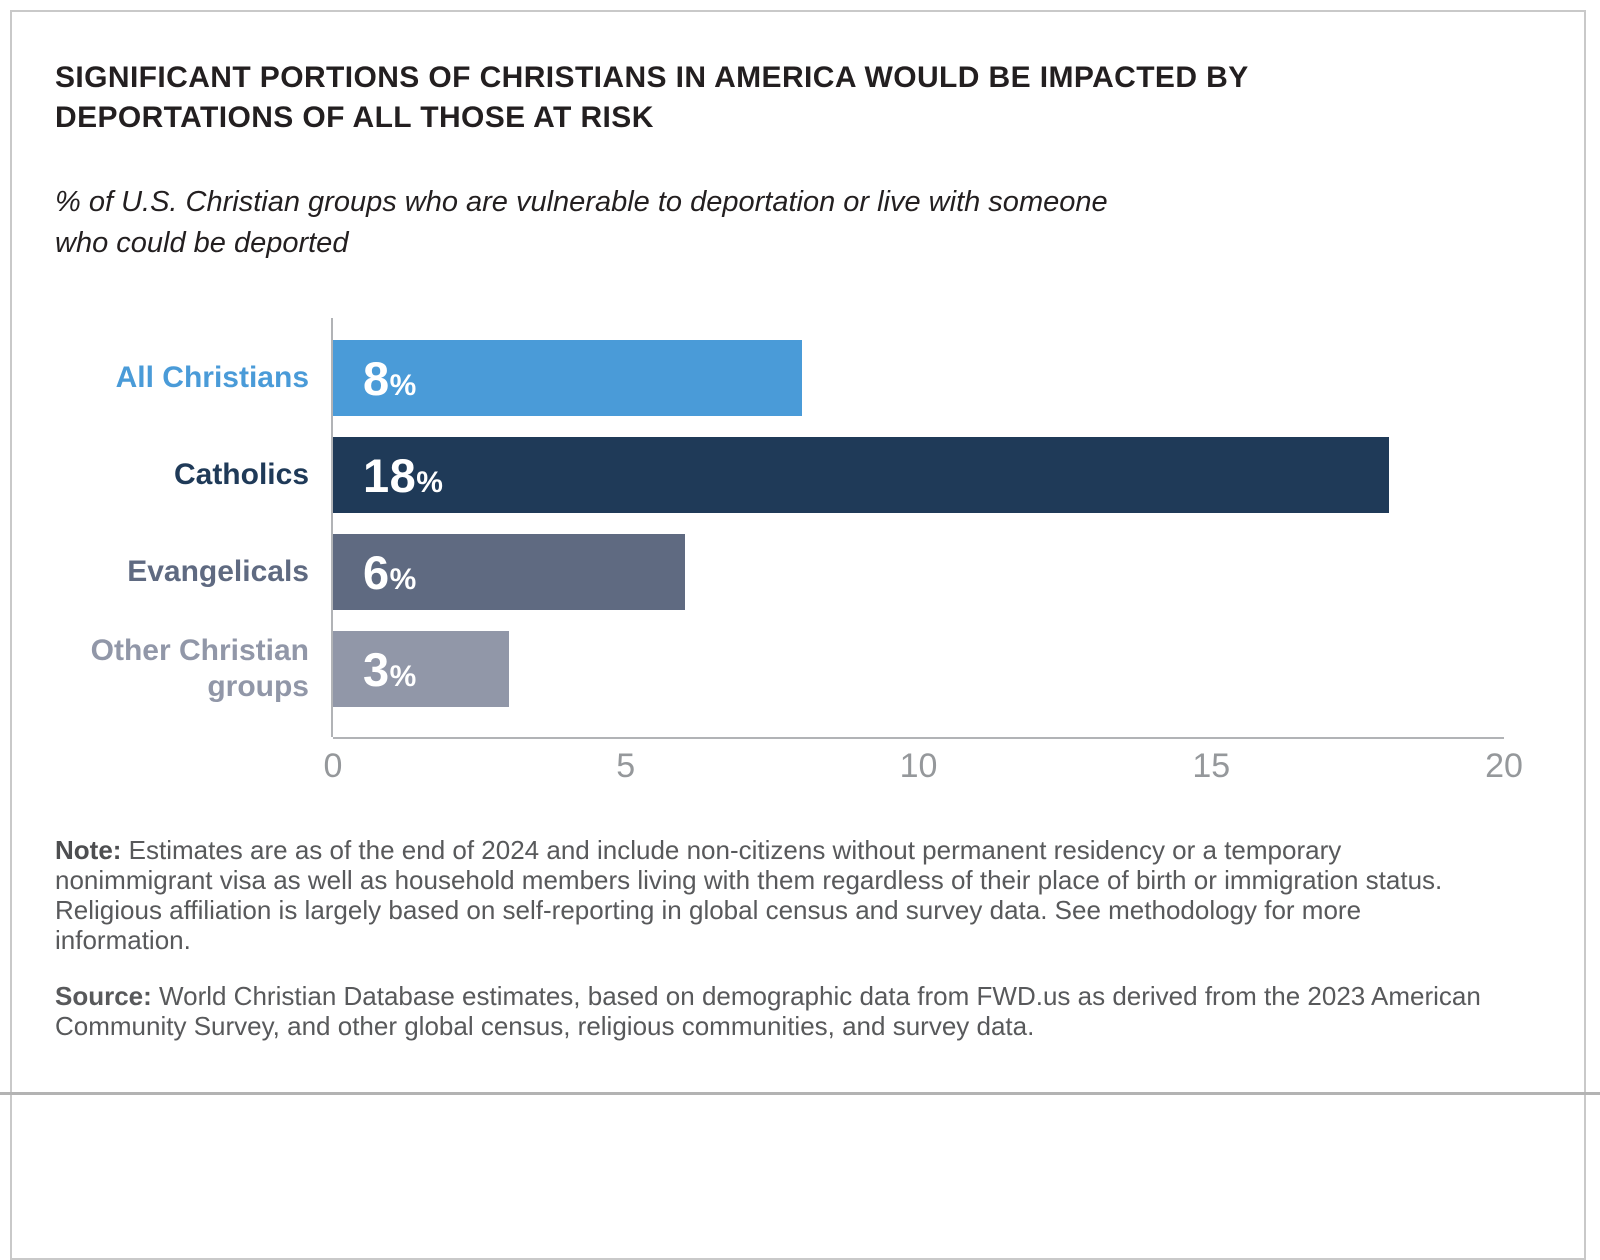 Image resolution: width=1600 pixels, height=1260 pixels. I want to click on bar-track: 8%, so click(917, 378).